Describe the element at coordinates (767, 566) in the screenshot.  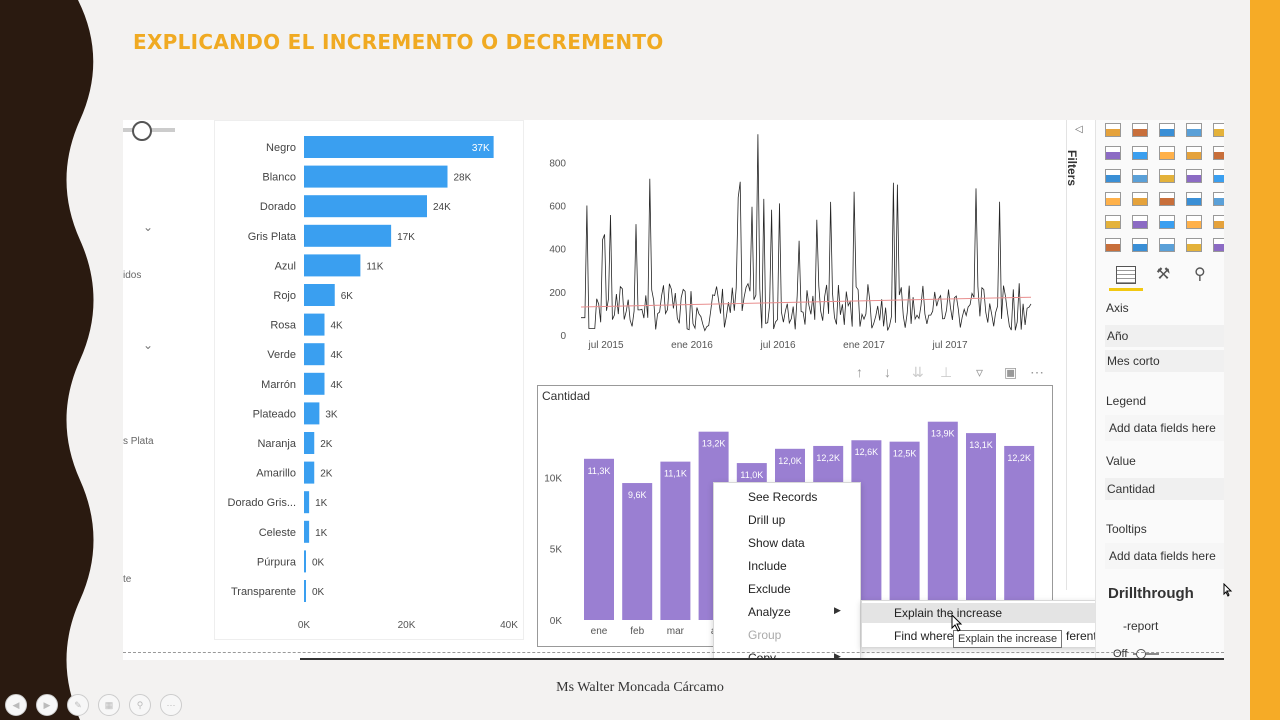
I see `menu-item-include: Include` at that location.